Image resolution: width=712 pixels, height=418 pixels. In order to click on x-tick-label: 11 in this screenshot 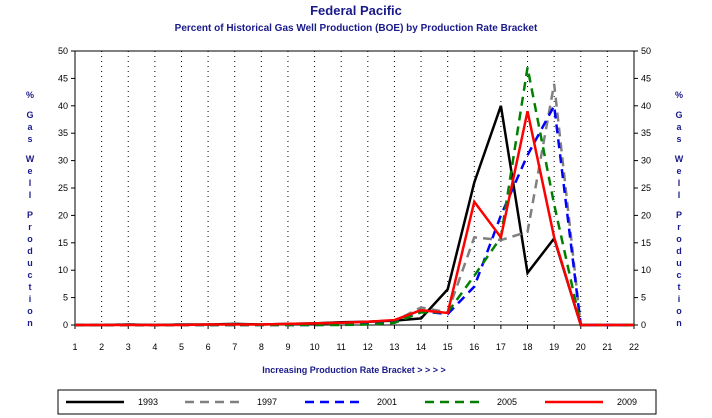, I will do `click(341, 347)`.